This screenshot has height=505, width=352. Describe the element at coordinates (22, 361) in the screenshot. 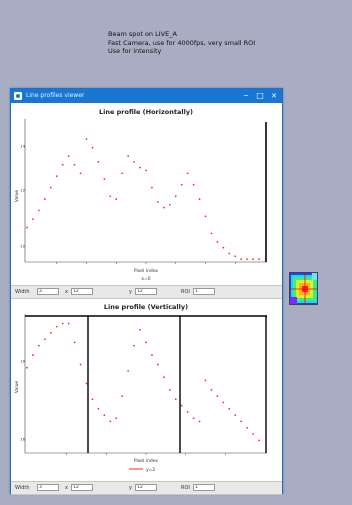

I see `y-tick-label: 18` at that location.